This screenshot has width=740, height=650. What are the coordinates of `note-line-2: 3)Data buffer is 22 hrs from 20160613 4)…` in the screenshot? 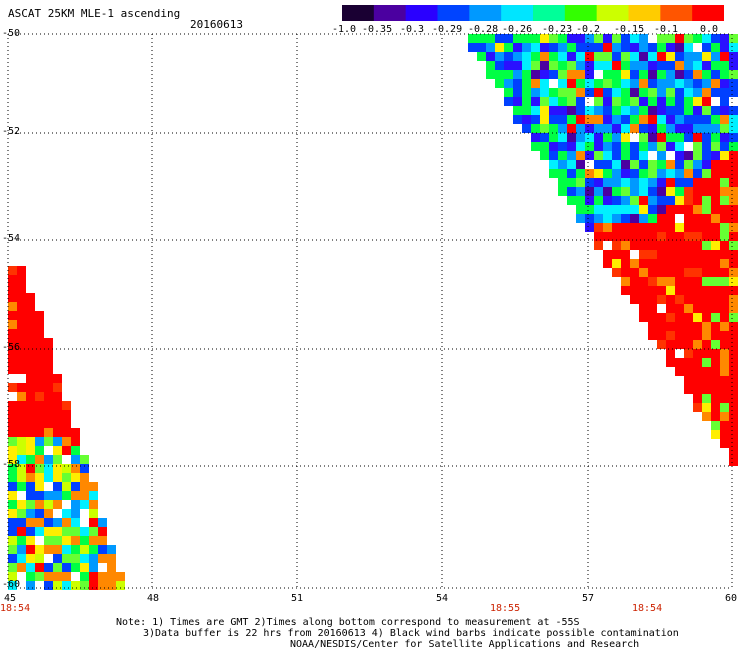 It's located at (411, 633).